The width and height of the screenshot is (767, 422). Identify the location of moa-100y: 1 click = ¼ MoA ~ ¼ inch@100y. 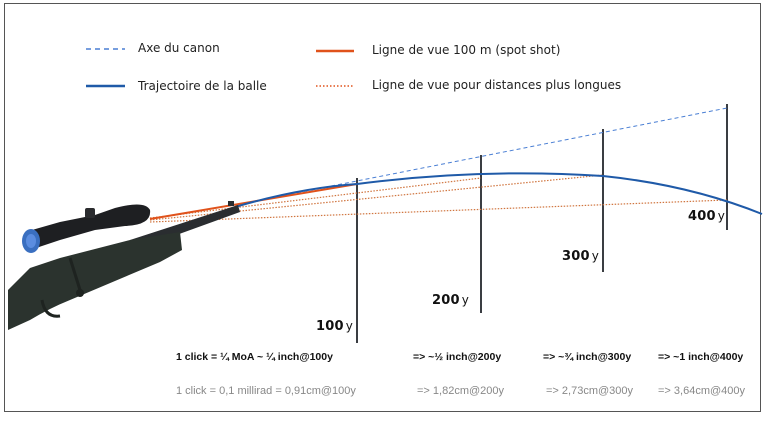
(254, 357).